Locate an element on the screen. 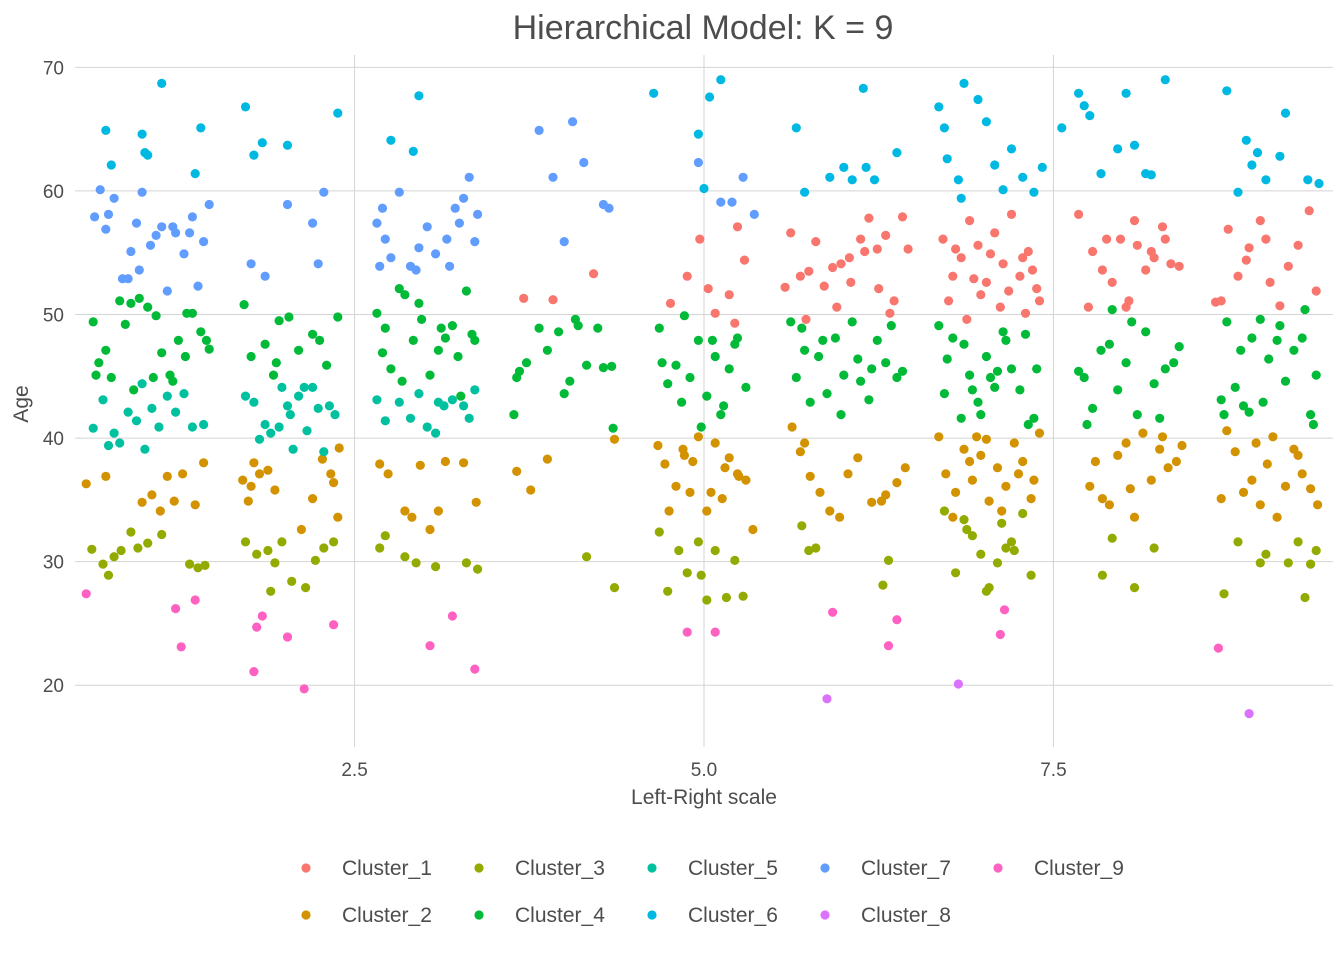 This screenshot has width=1344, height=960. legend-item-cluster-7: Cluster_7 is located at coordinates (885, 868).